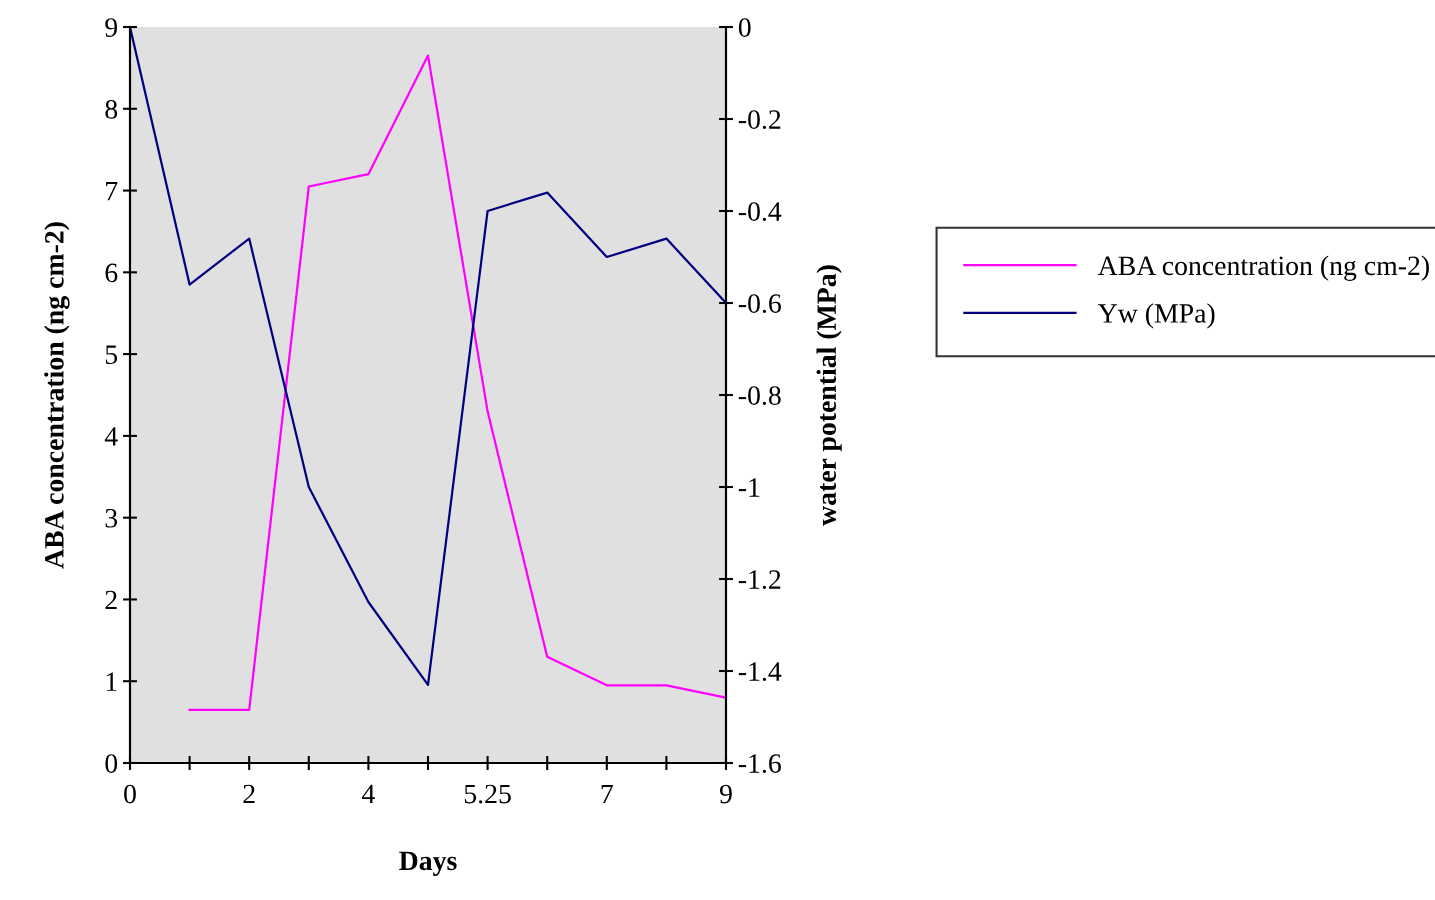  Describe the element at coordinates (111, 681) in the screenshot. I see `y-tick-label: 1` at that location.